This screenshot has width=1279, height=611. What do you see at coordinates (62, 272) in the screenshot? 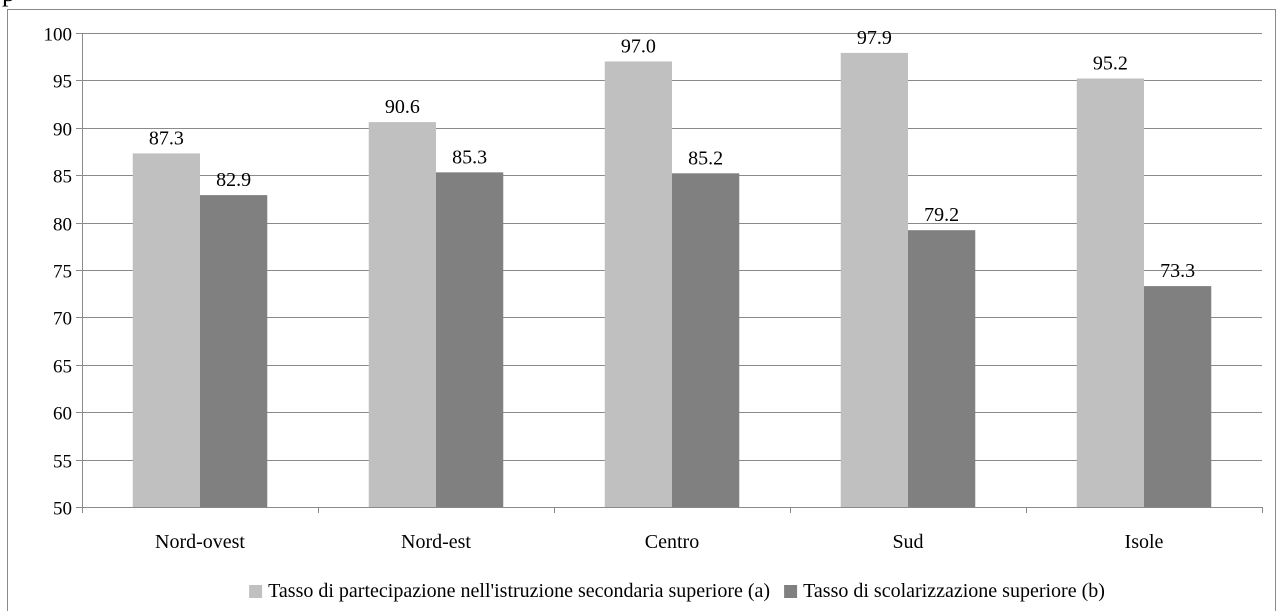
I see `y-tick-label: 75` at bounding box center [62, 272].